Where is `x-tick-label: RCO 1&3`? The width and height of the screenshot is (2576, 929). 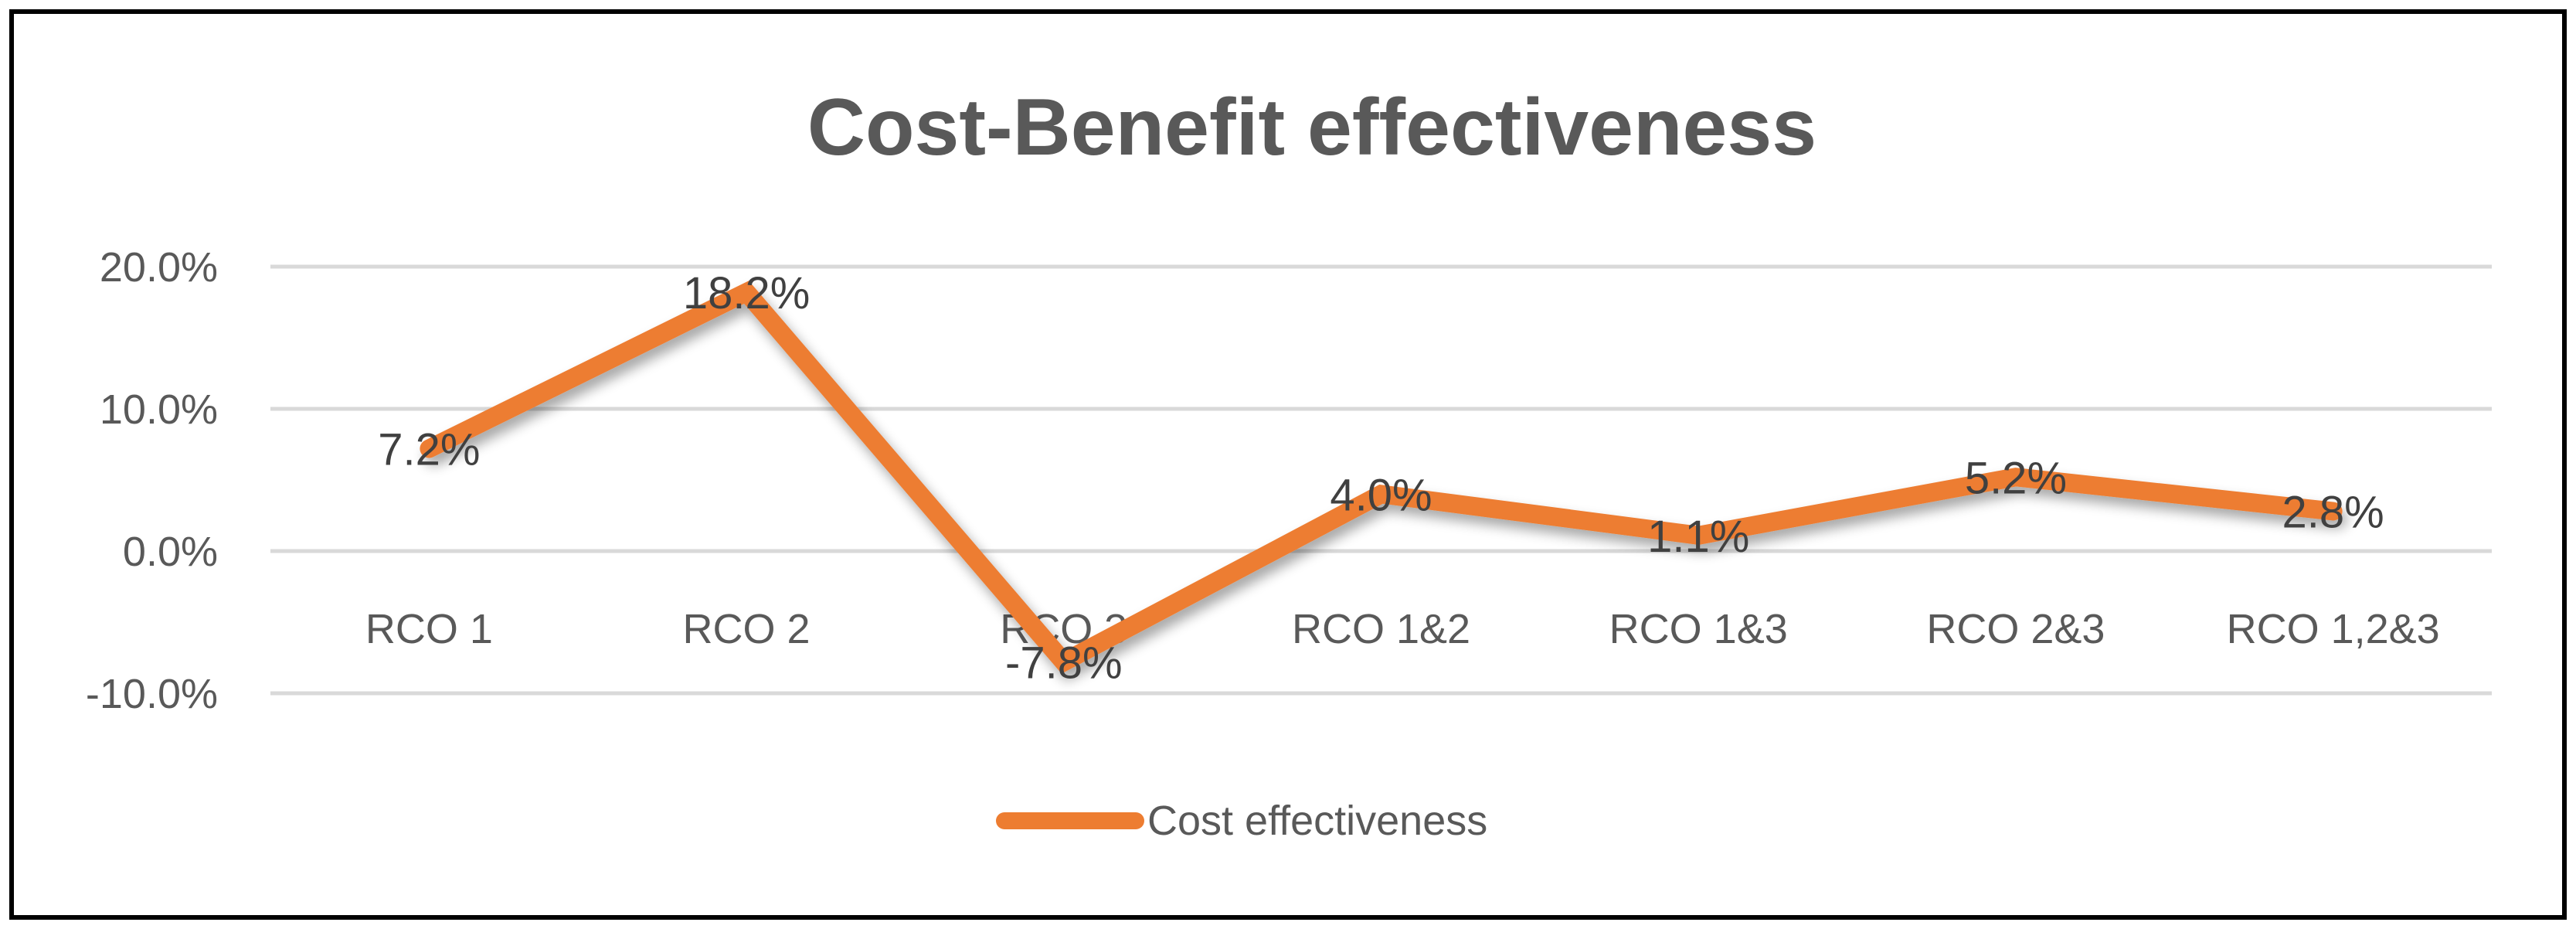
x-tick-label: RCO 1&3 is located at coordinates (1698, 629).